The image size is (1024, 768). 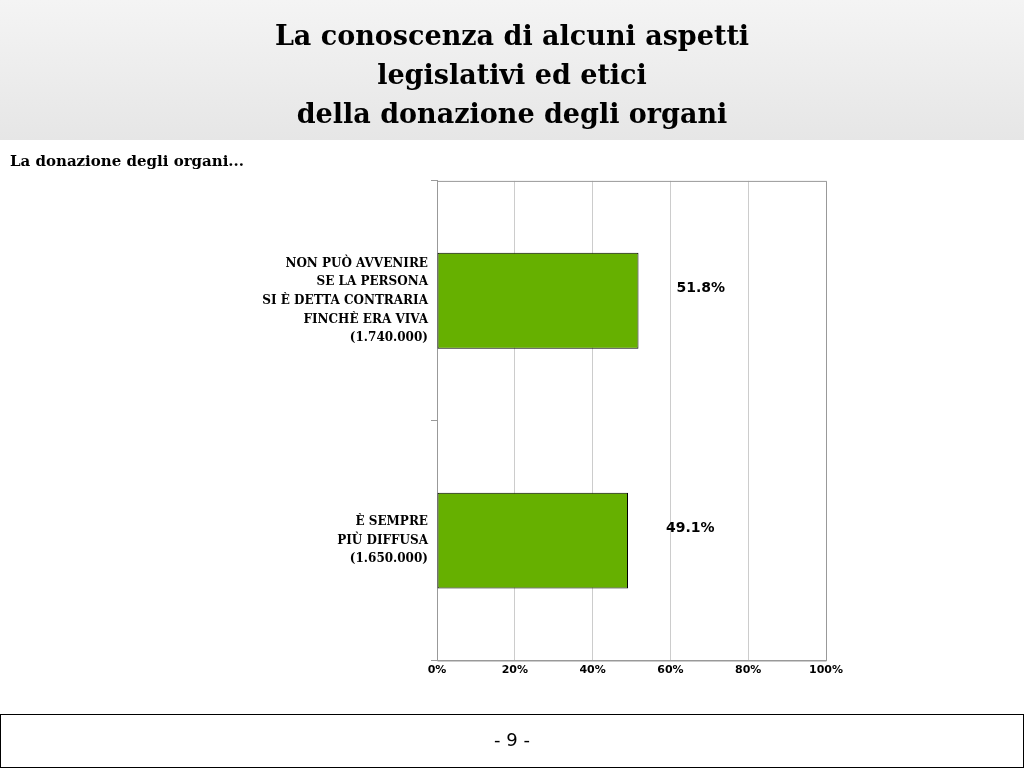 I want to click on data-label: 49.1%, so click(x=690, y=527).